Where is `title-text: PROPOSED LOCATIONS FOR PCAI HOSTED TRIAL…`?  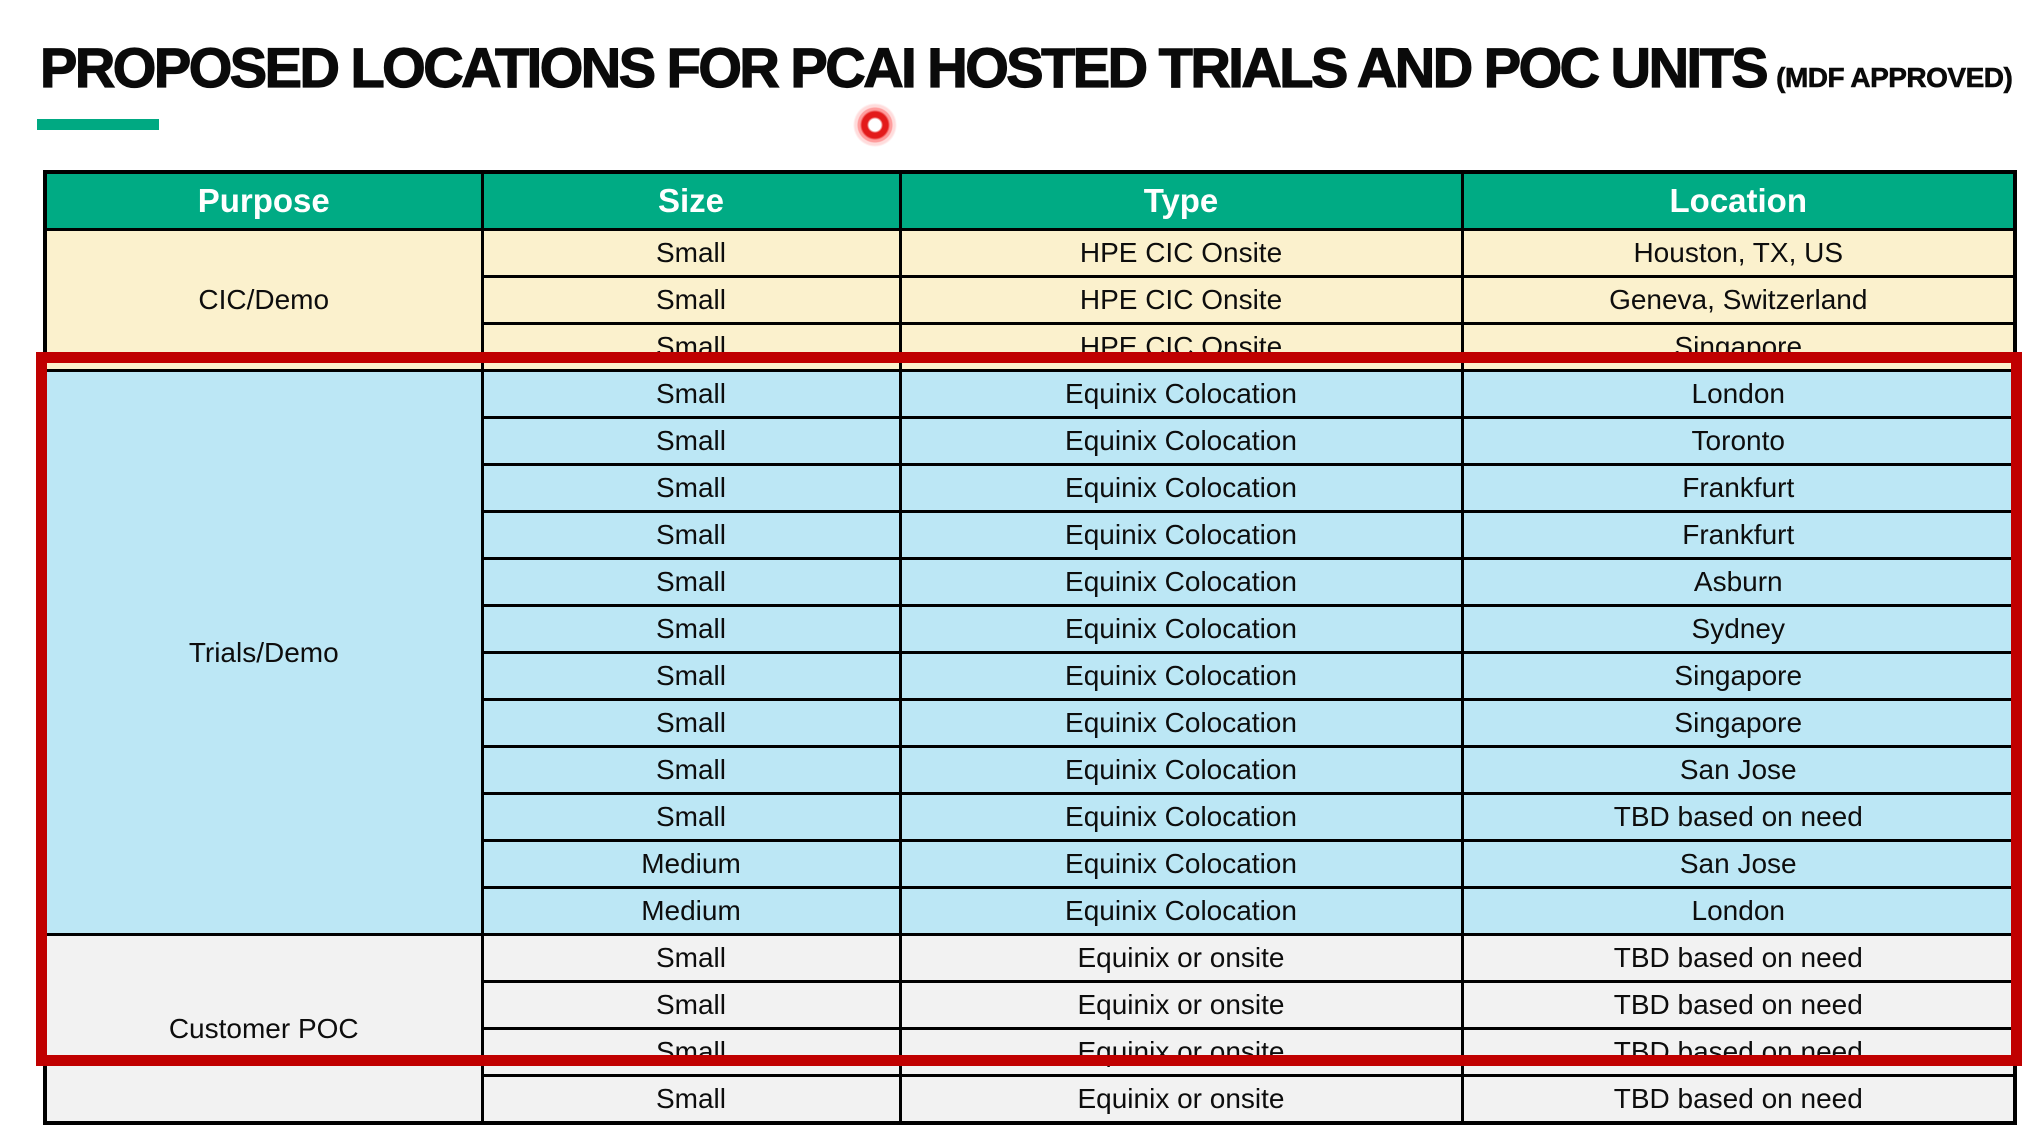 title-text: PROPOSED LOCATIONS FOR PCAI HOSTED TRIAL… is located at coordinates (904, 67).